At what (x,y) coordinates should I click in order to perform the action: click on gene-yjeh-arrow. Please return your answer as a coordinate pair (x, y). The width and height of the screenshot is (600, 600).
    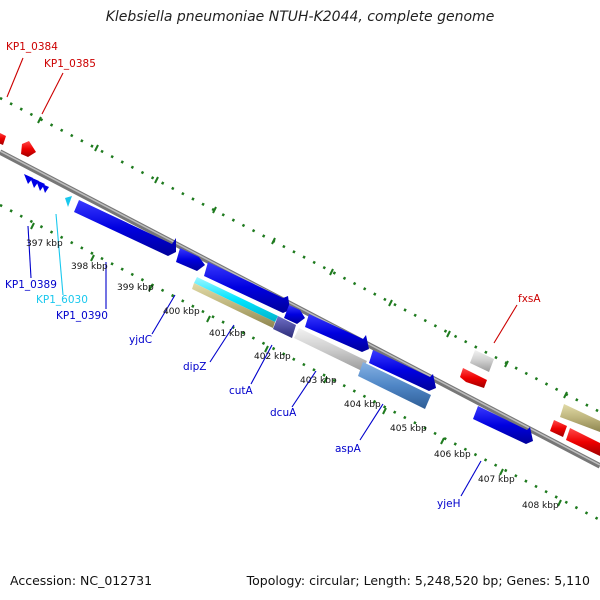
    Looking at the image, I should click on (503, 425).